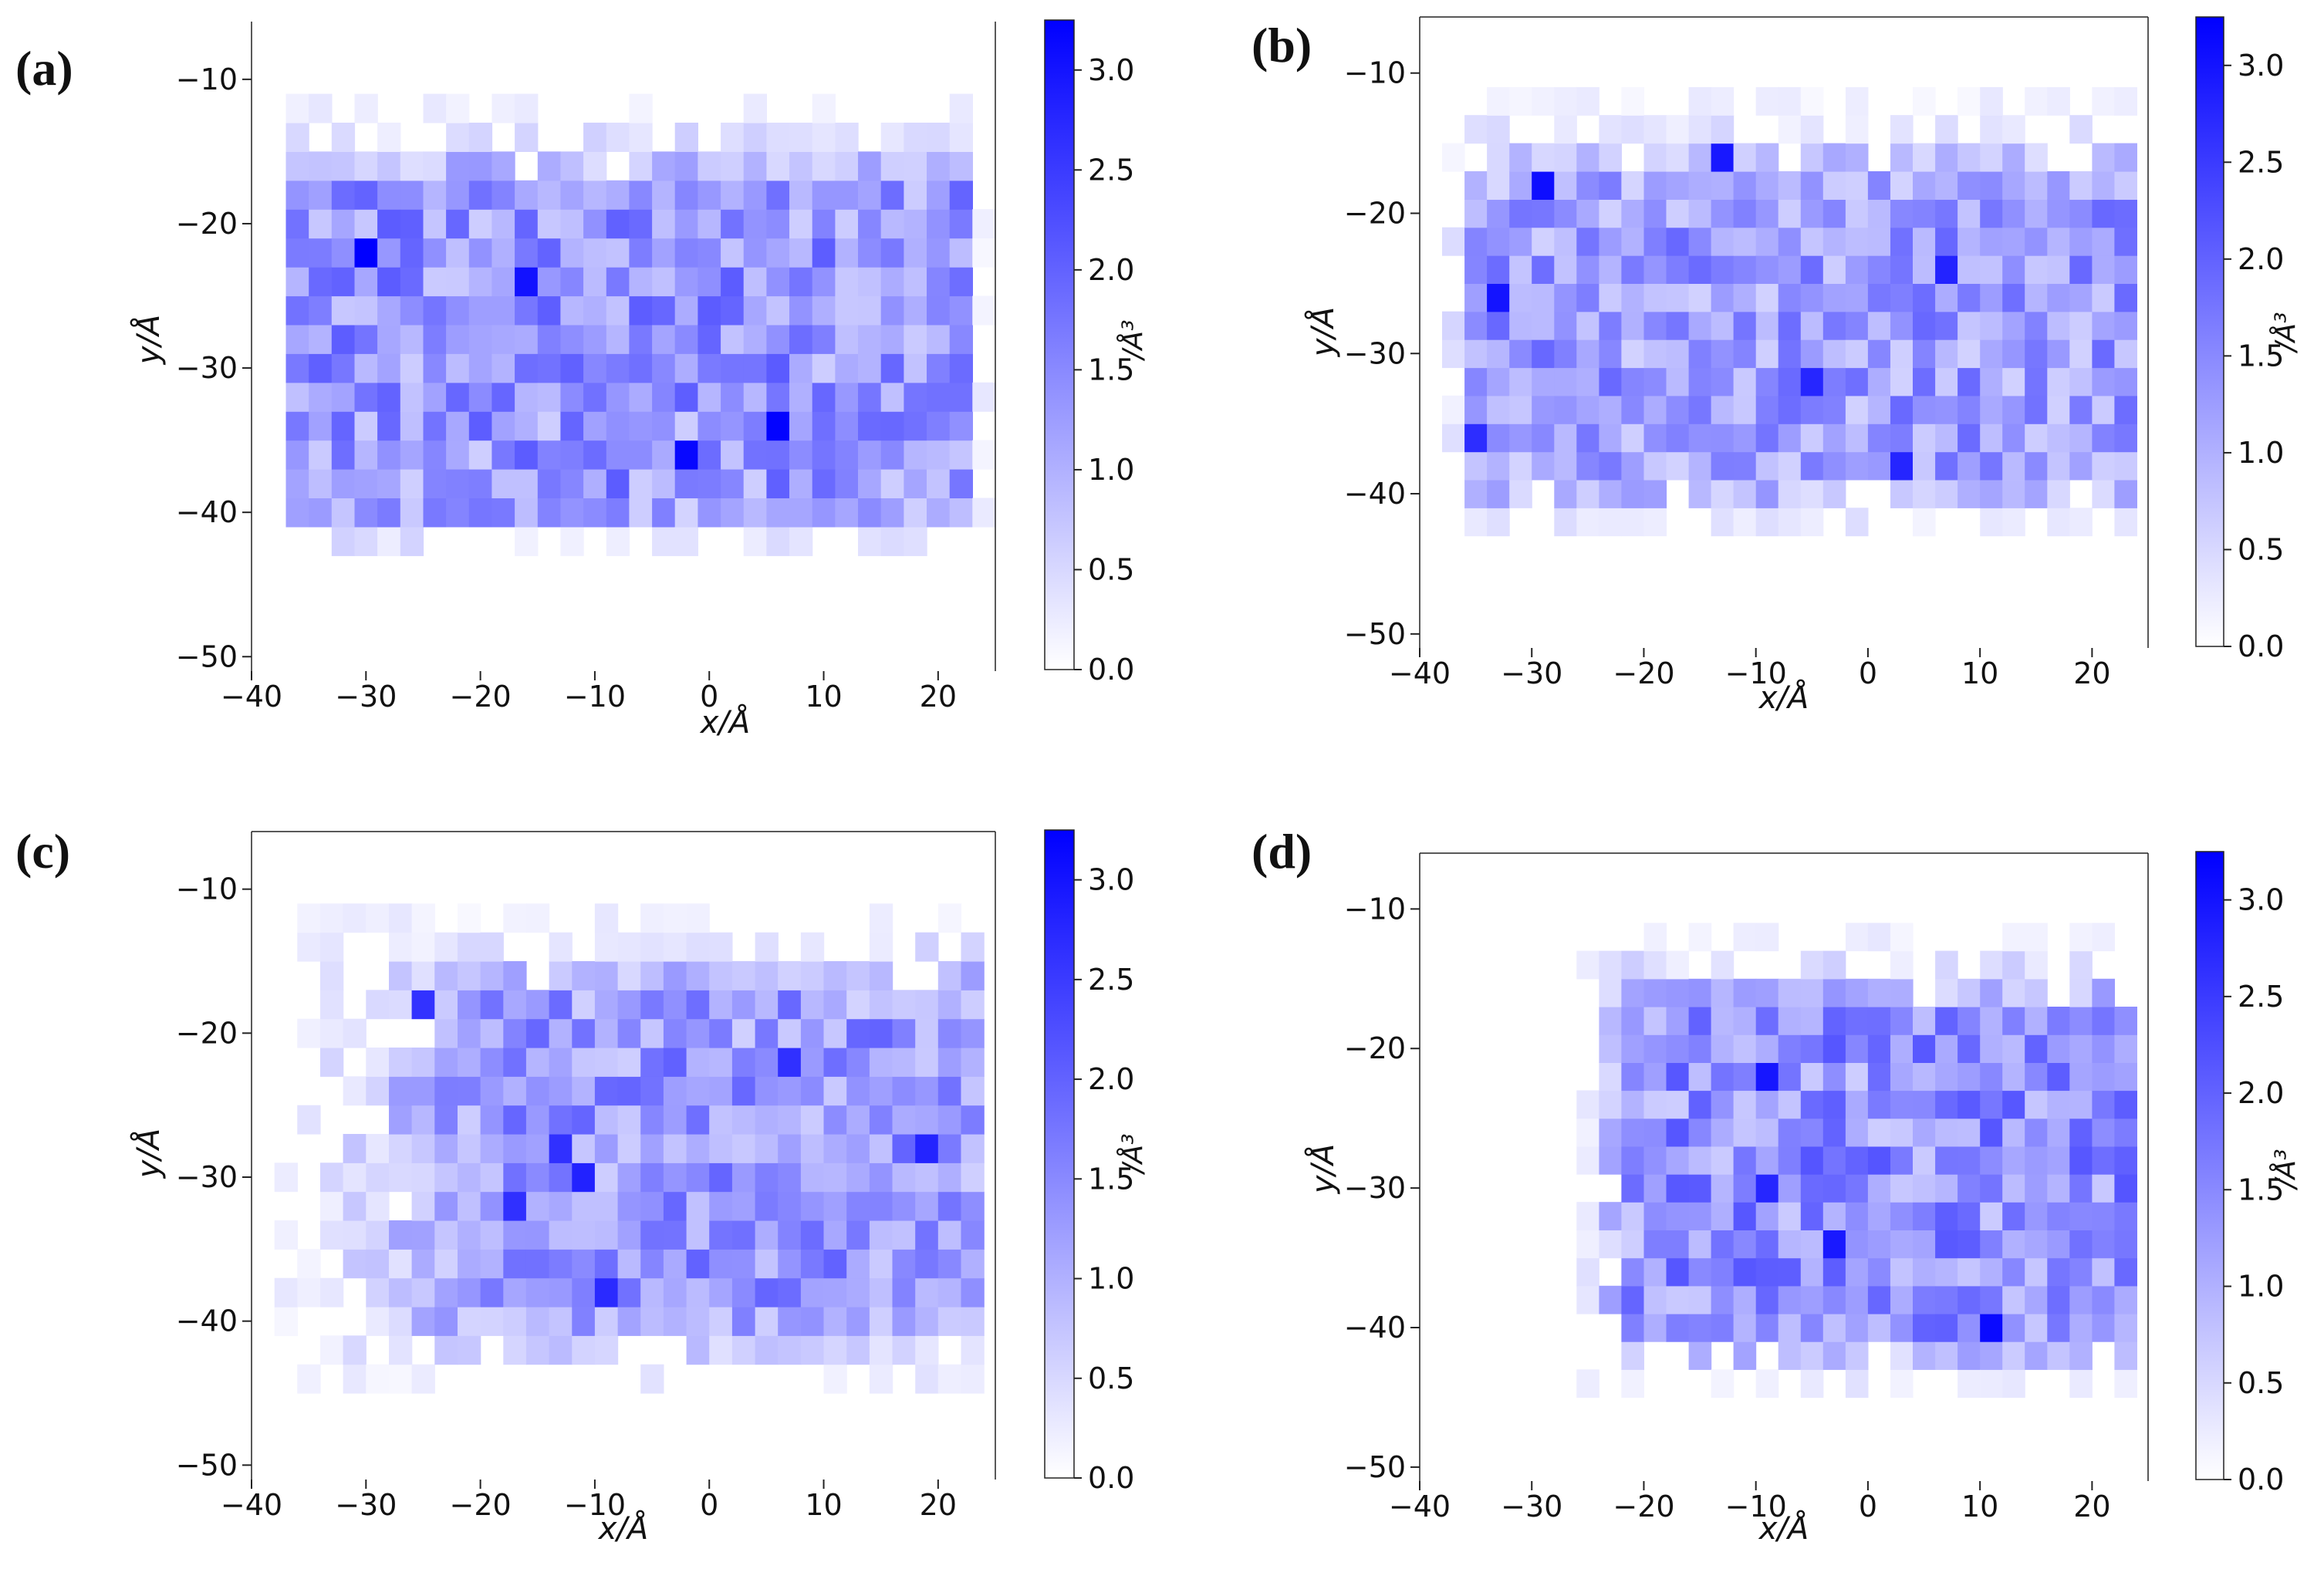  What do you see at coordinates (2261, 646) in the screenshot?
I see `colorbar-tick-label: 0.0` at bounding box center [2261, 646].